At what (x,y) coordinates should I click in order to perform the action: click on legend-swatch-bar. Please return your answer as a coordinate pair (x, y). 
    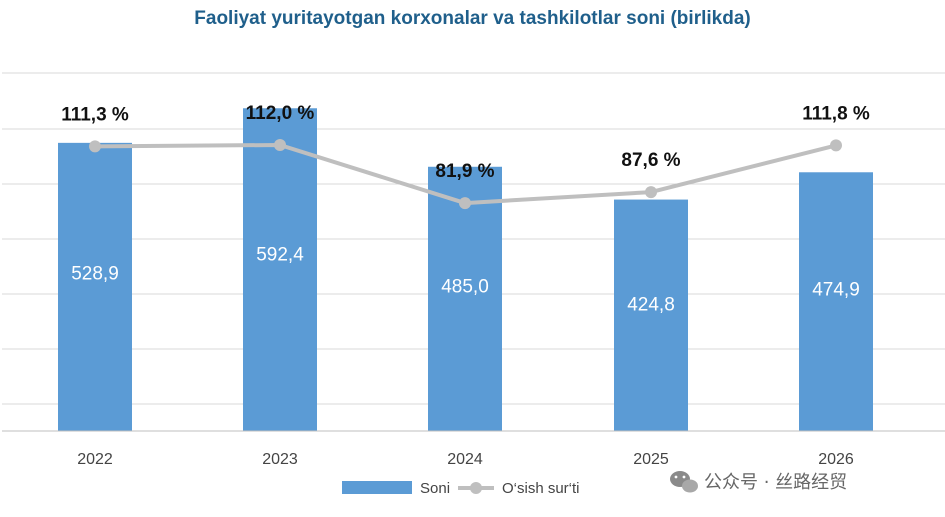
    Looking at the image, I should click on (377, 487).